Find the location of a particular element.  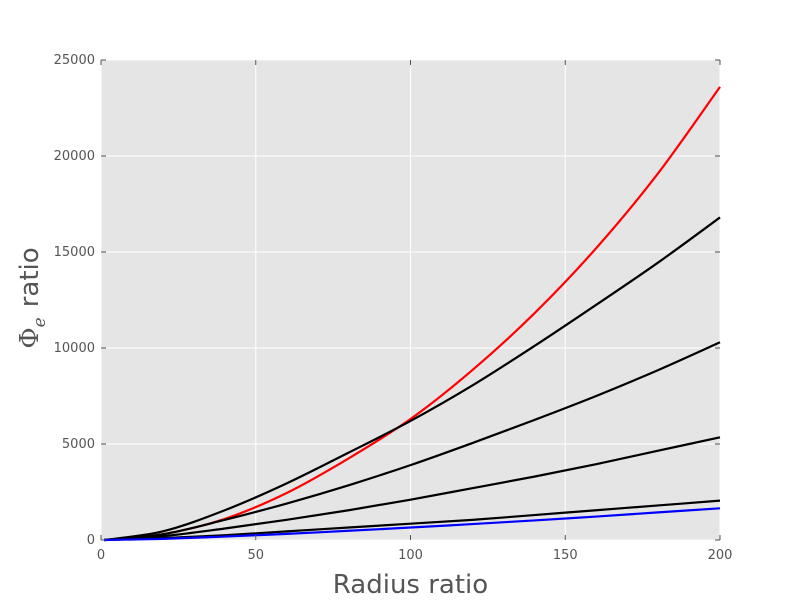

x-tick-labels: 0 50 100 150 200 is located at coordinates (415, 555).